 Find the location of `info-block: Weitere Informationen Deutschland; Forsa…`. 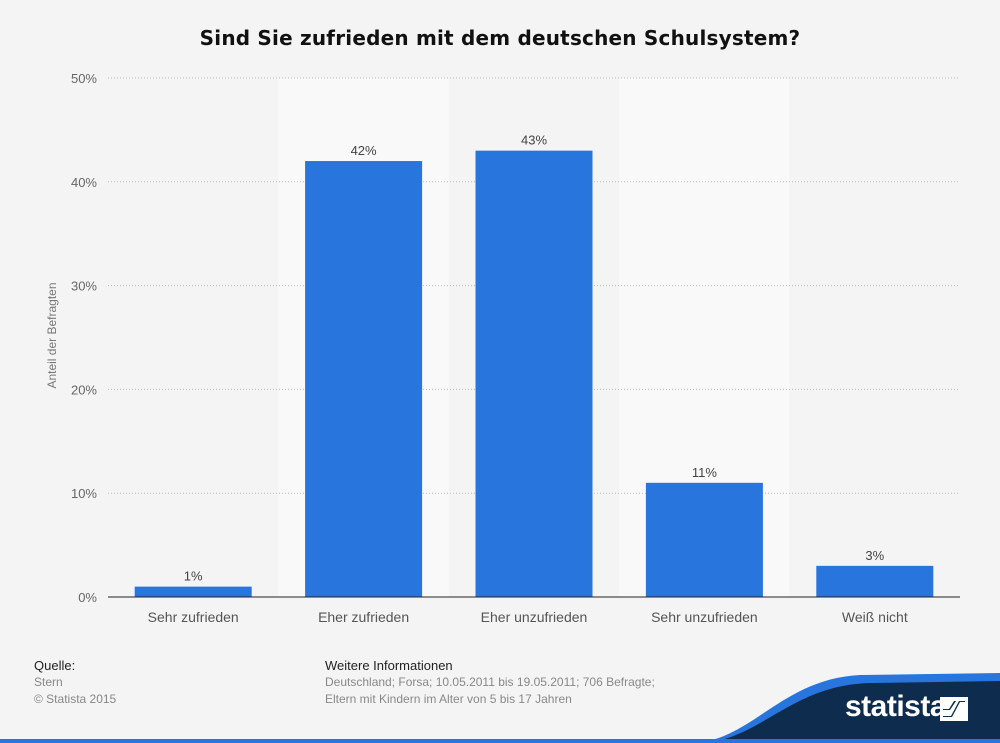

info-block: Weitere Informationen Deutschland; Forsa… is located at coordinates (490, 682).